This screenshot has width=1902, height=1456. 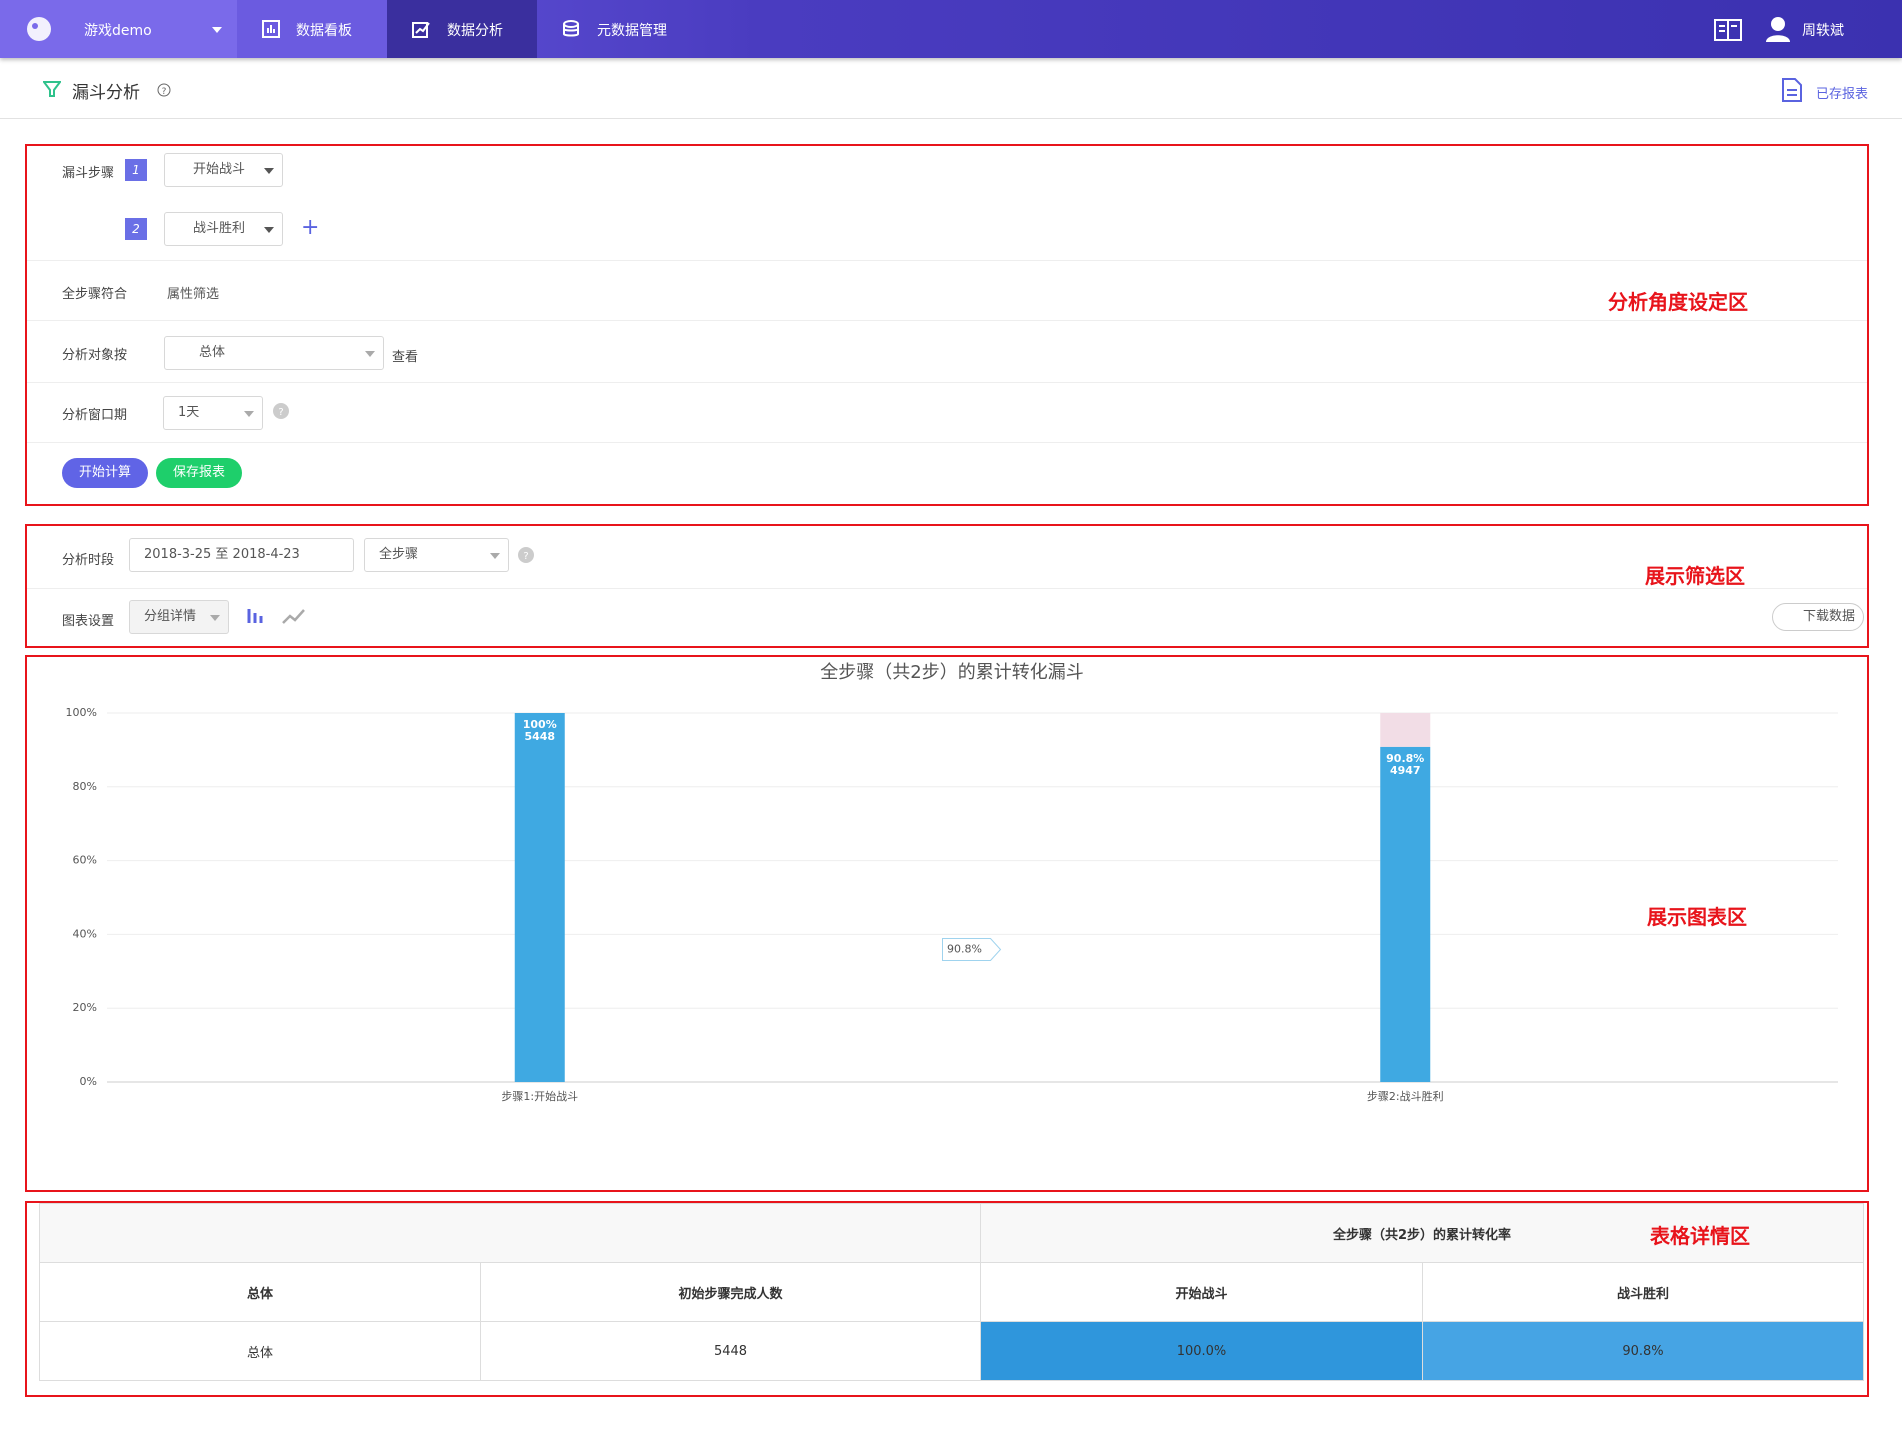 What do you see at coordinates (217, 30) in the screenshot?
I see `caret` at bounding box center [217, 30].